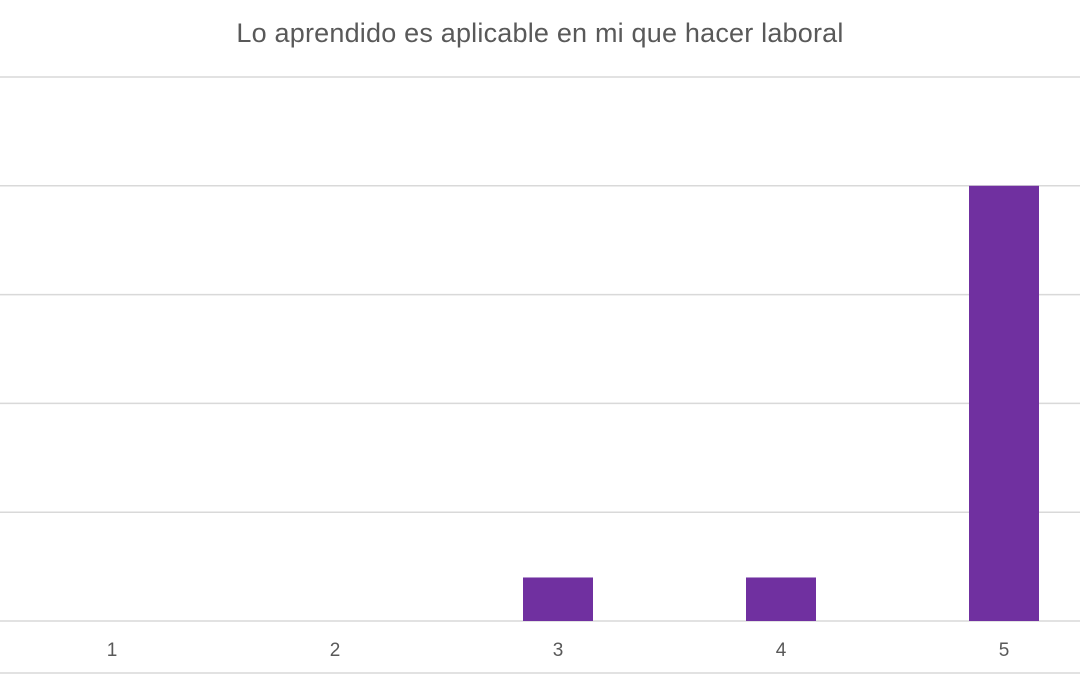  I want to click on x-tick-label-2: 2, so click(335, 650).